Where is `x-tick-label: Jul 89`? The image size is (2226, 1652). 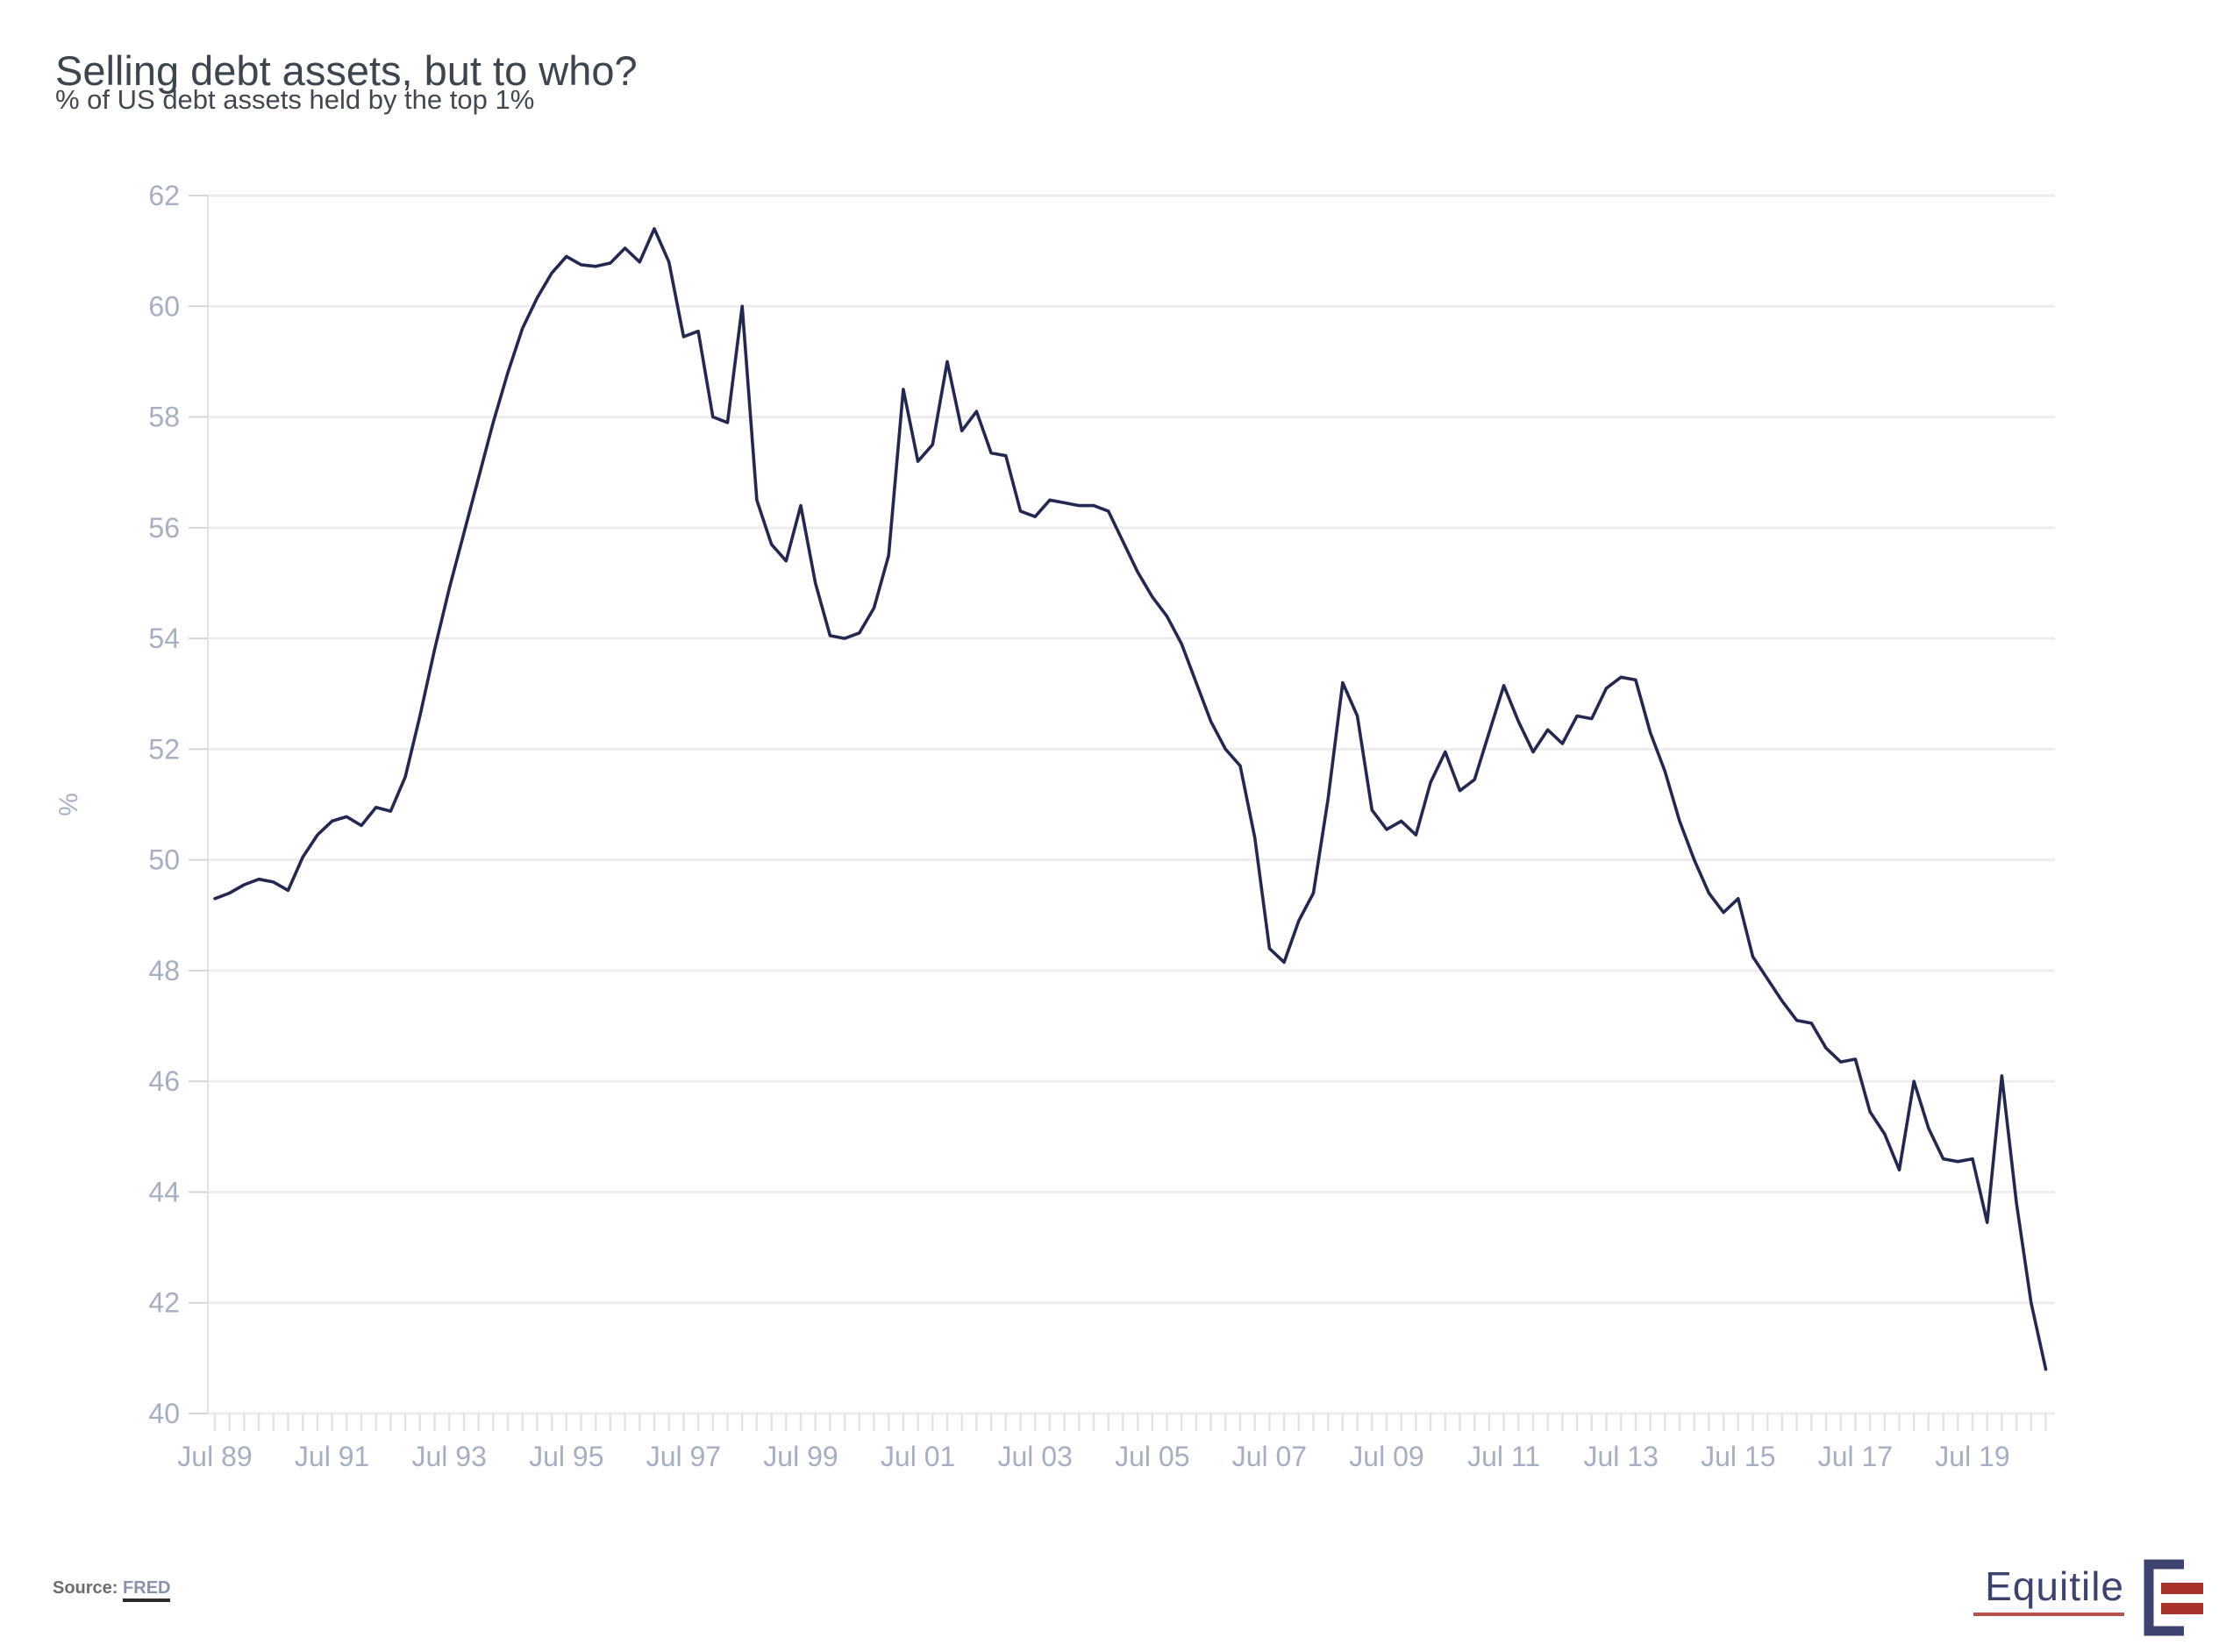 x-tick-label: Jul 89 is located at coordinates (214, 1456).